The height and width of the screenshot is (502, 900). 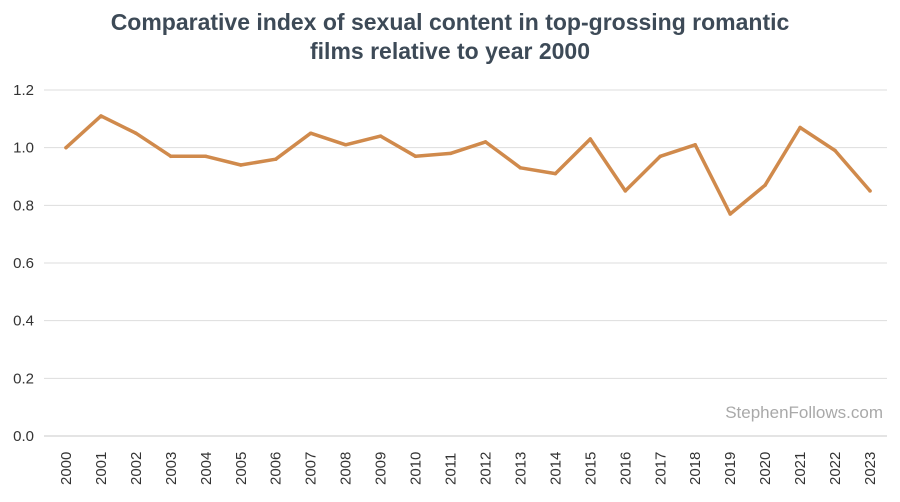 I want to click on x-tick-label: 2015, so click(x=590, y=468).